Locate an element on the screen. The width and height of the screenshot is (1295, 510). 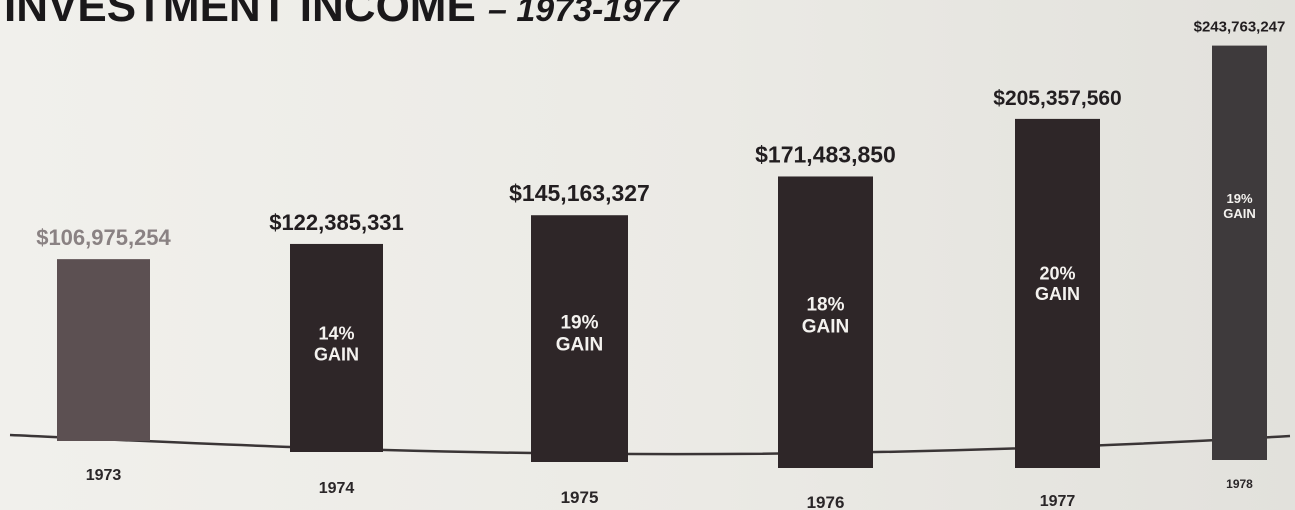
value-label-1978: $243,763,247 is located at coordinates (1240, 27).